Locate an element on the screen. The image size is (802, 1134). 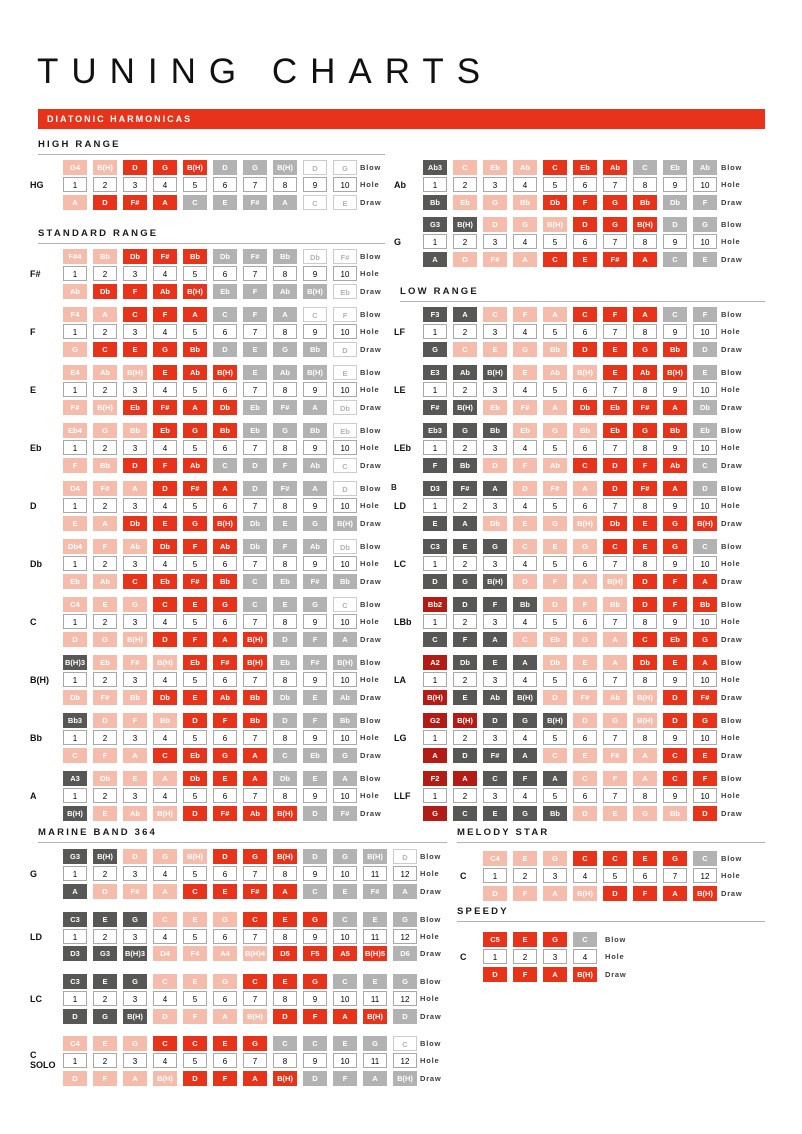
blow-row: C3 E G C E G C E G C is located at coordinates (570, 546).